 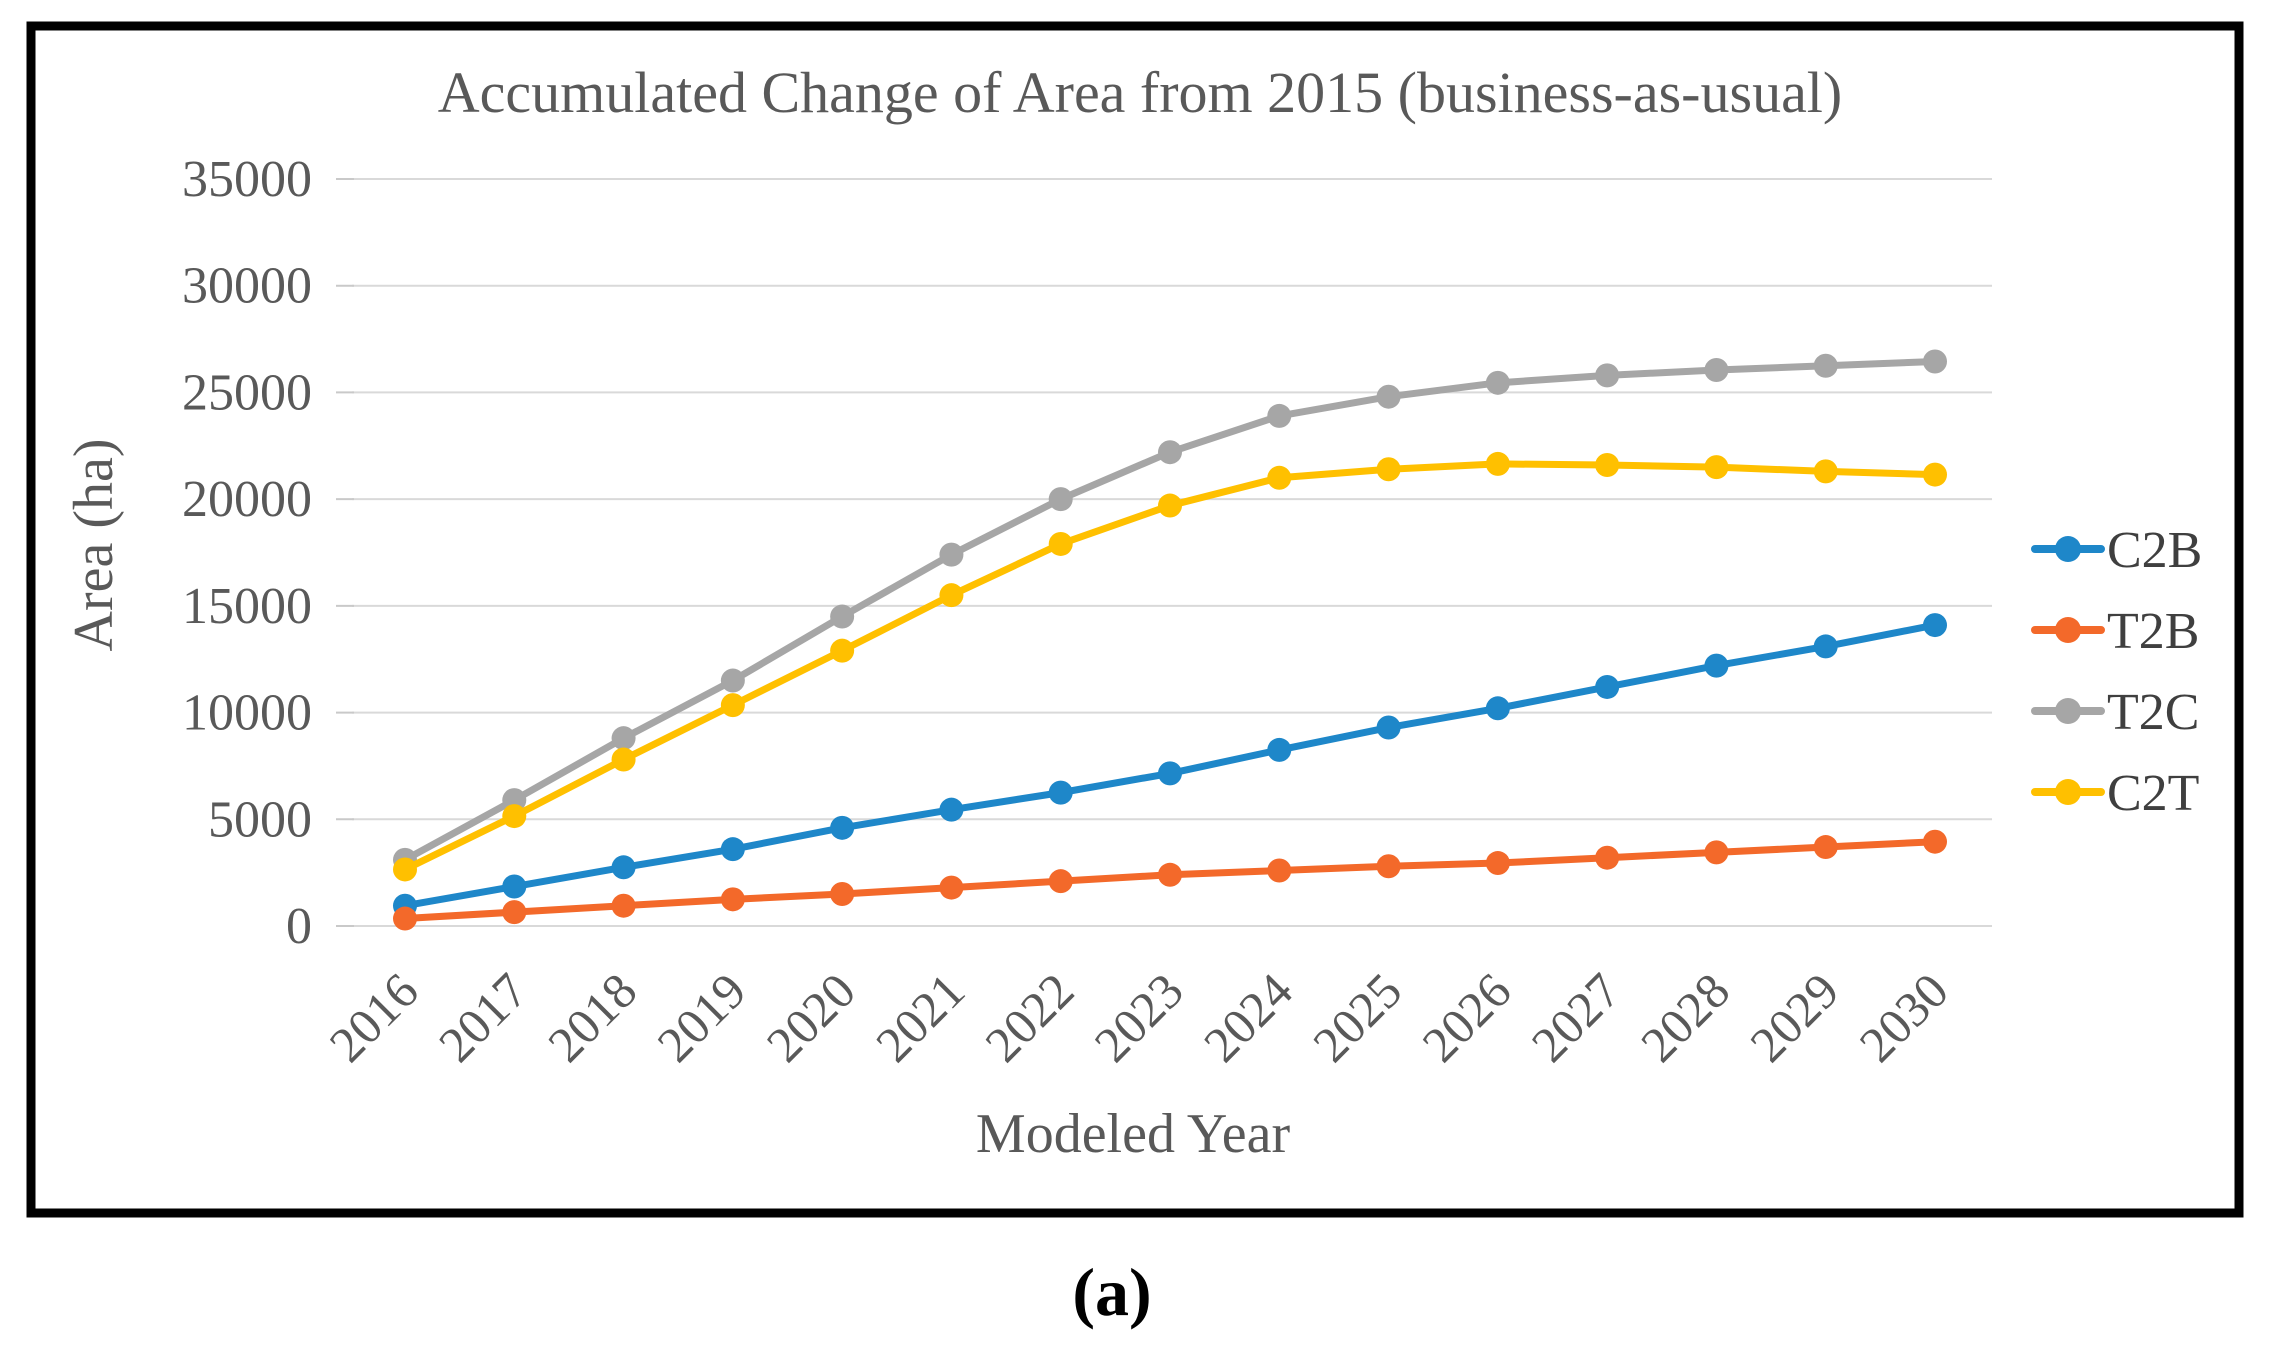 What do you see at coordinates (94, 545) in the screenshot?
I see `y-axis-title: Area (ha)` at bounding box center [94, 545].